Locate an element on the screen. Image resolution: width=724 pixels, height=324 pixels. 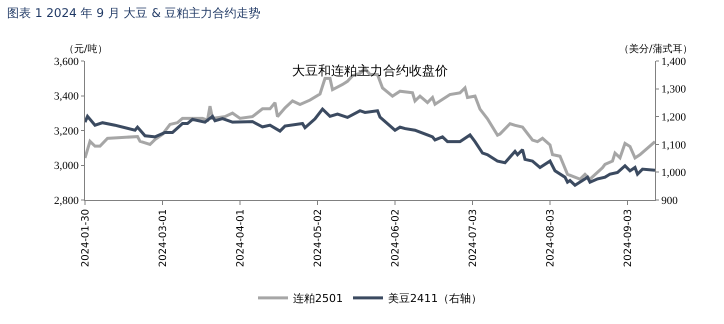
x-tick-label: 2024-01-30 is located at coordinates (86, 238).